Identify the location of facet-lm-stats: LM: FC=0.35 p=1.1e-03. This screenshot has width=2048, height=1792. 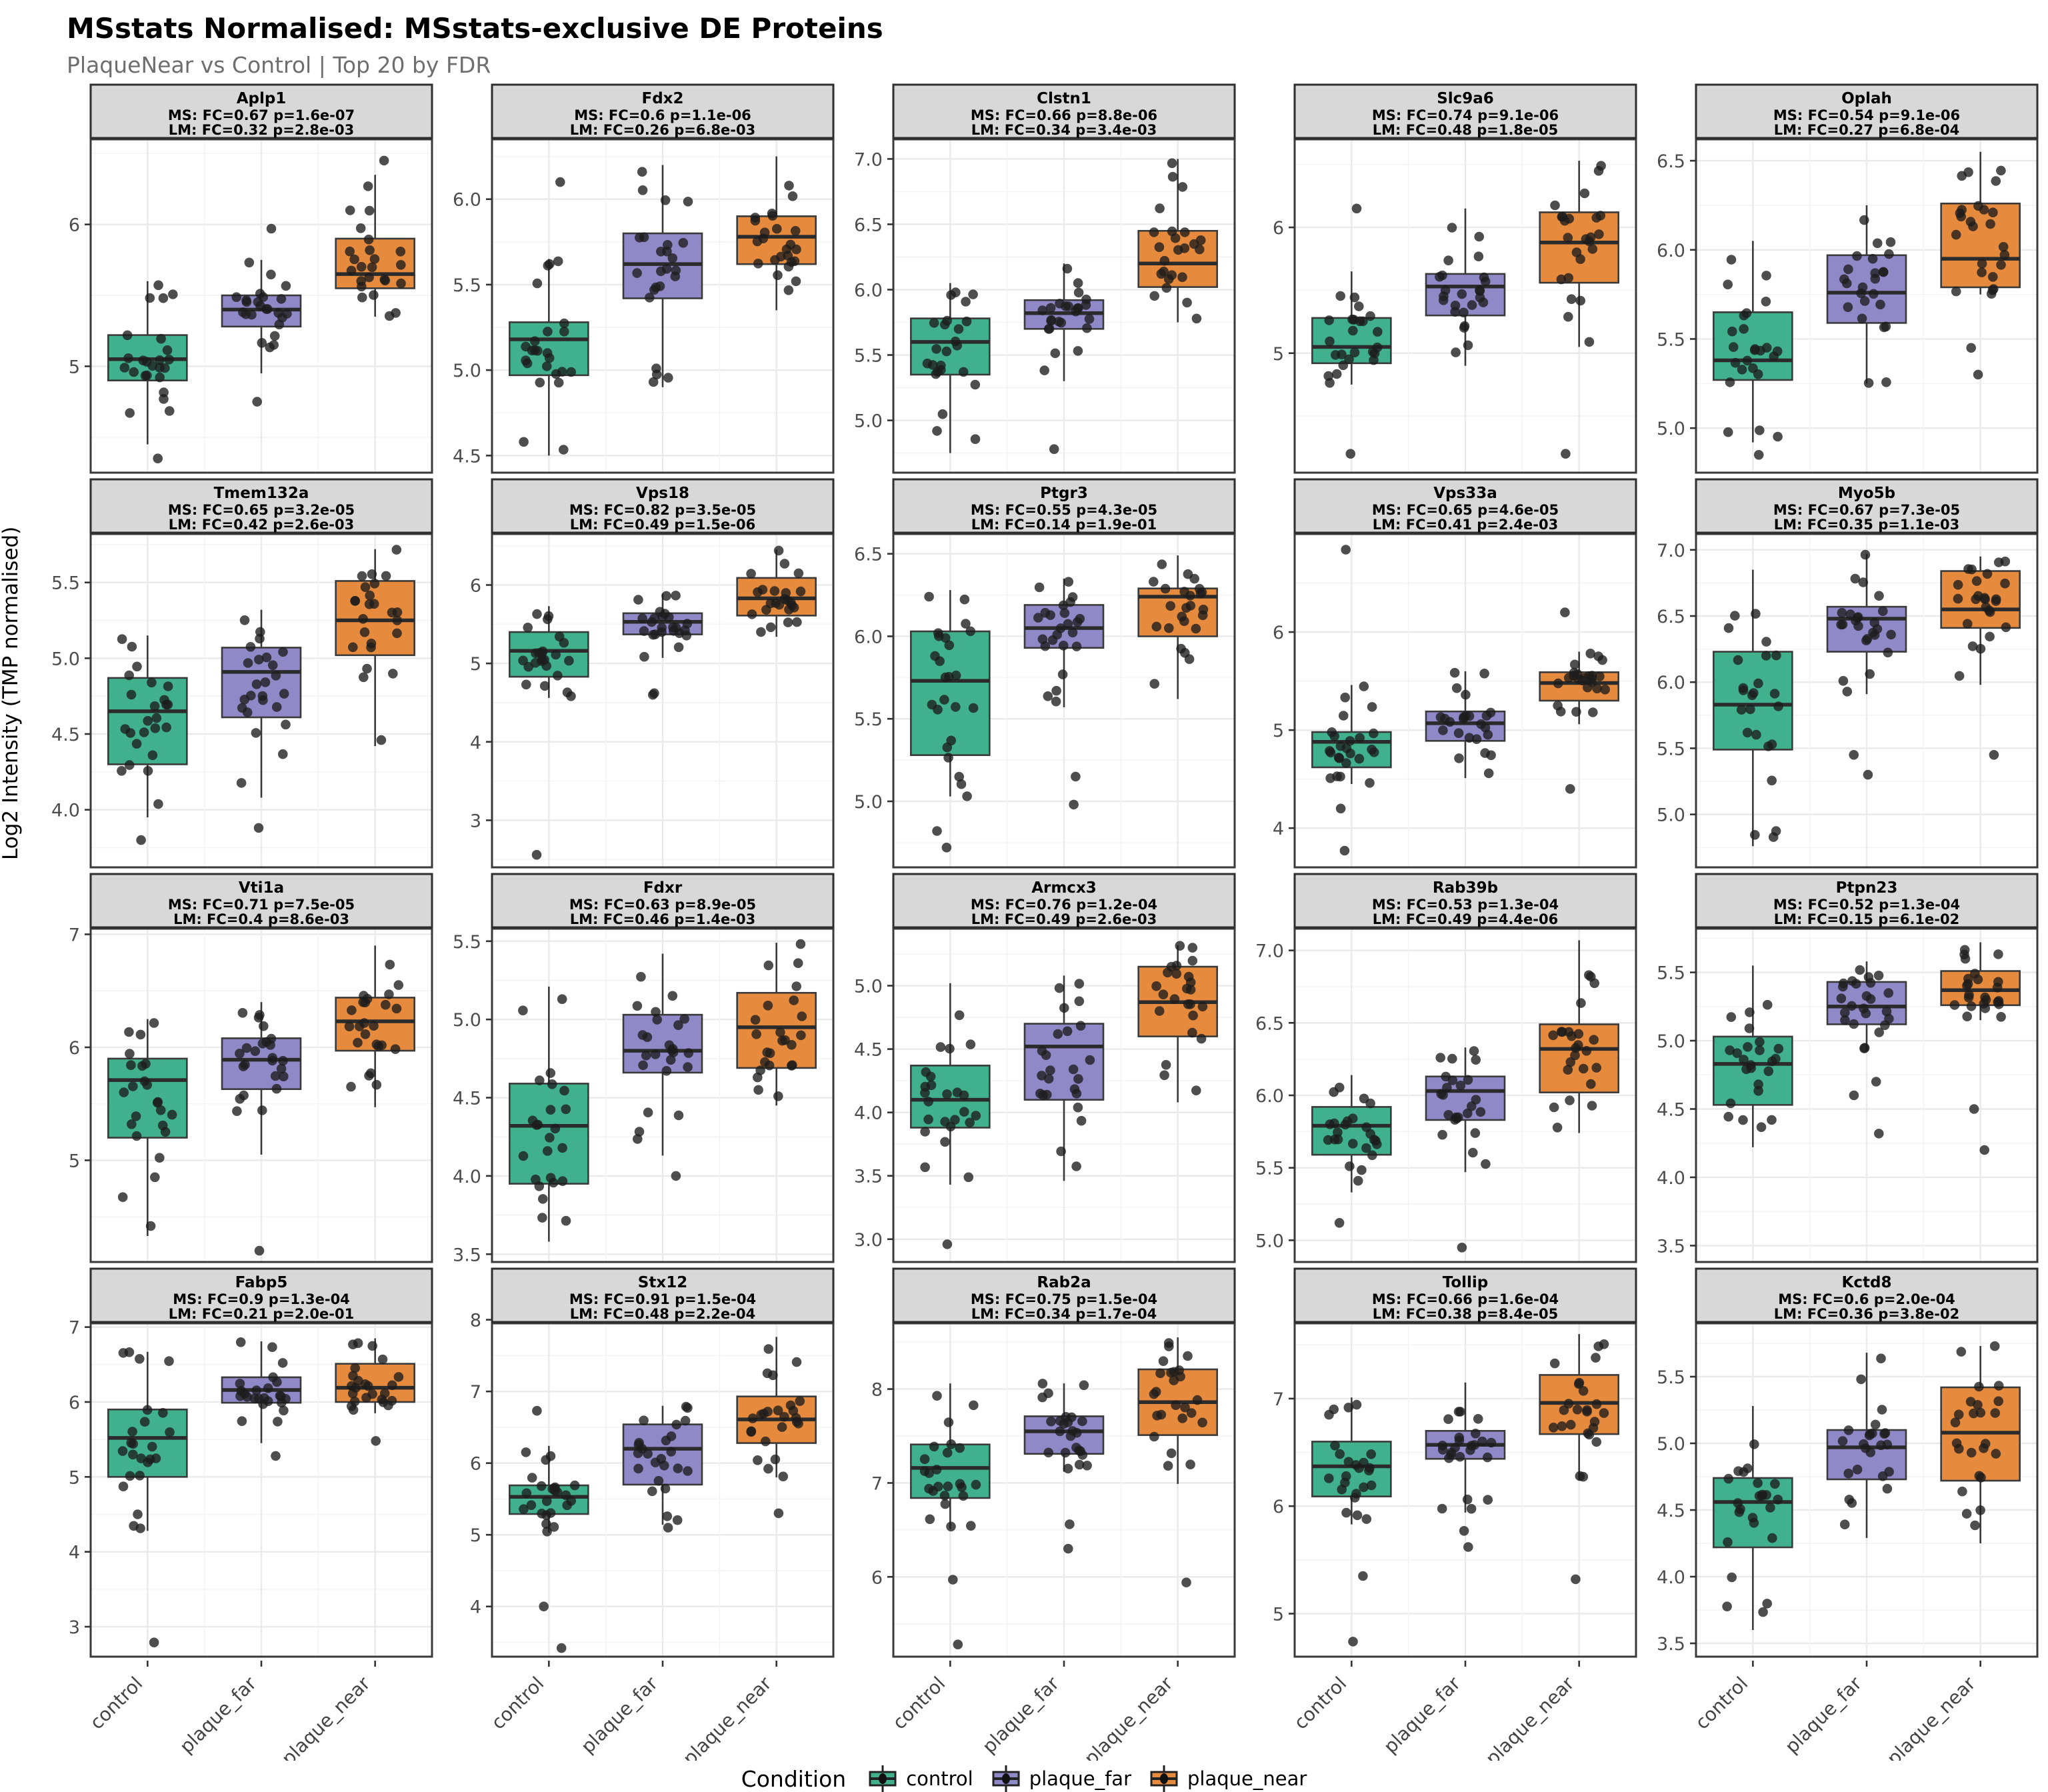
(1866, 525).